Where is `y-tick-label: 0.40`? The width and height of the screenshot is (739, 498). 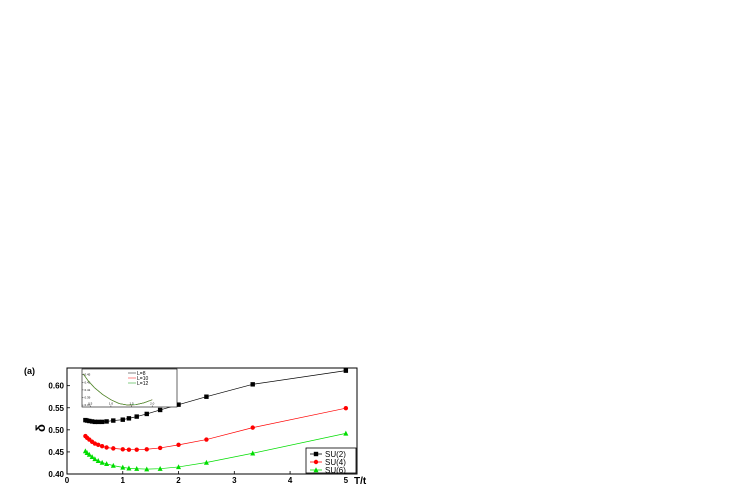 y-tick-label: 0.40 is located at coordinates (56, 474).